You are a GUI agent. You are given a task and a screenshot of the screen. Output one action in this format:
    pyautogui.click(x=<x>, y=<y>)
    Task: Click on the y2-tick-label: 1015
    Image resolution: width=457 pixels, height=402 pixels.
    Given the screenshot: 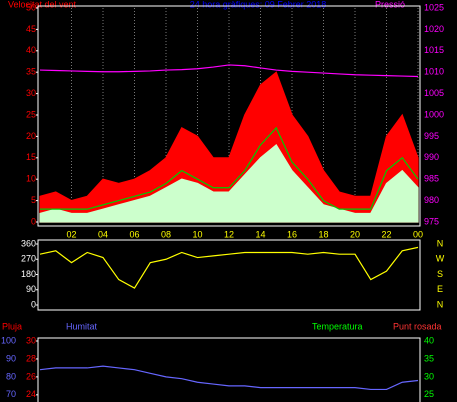 What is the action you would take?
    pyautogui.click(x=434, y=50)
    